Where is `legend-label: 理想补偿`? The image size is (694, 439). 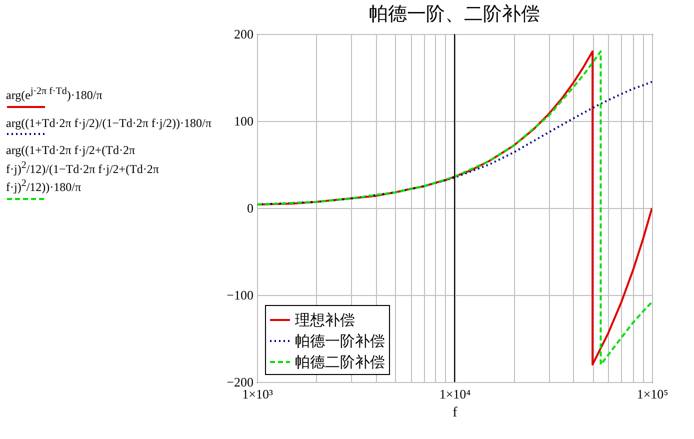
legend-label: 理想补偿 is located at coordinates (325, 320).